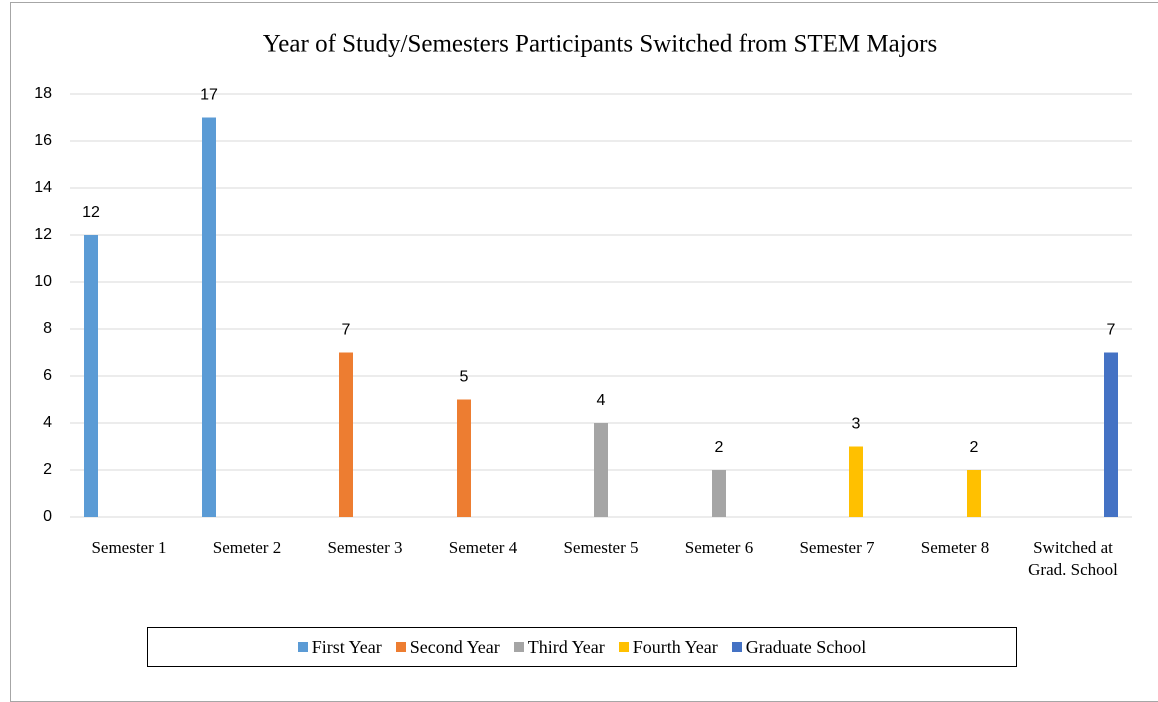 Image resolution: width=1158 pixels, height=702 pixels. Describe the element at coordinates (806, 646) in the screenshot. I see `legend-label: Graduate School` at that location.